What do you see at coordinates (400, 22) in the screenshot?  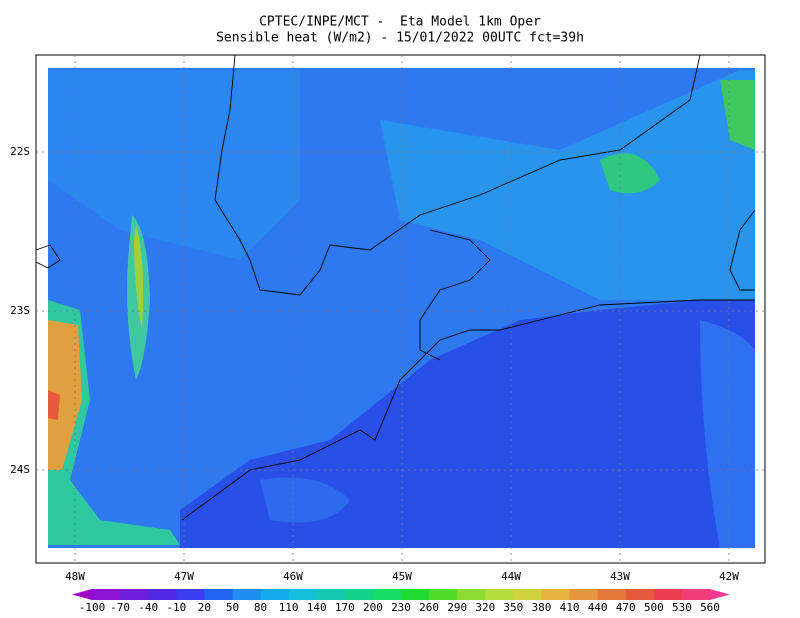 I see `title: CPTEC/INPE/MCT - Eta Model 1km Oper` at bounding box center [400, 22].